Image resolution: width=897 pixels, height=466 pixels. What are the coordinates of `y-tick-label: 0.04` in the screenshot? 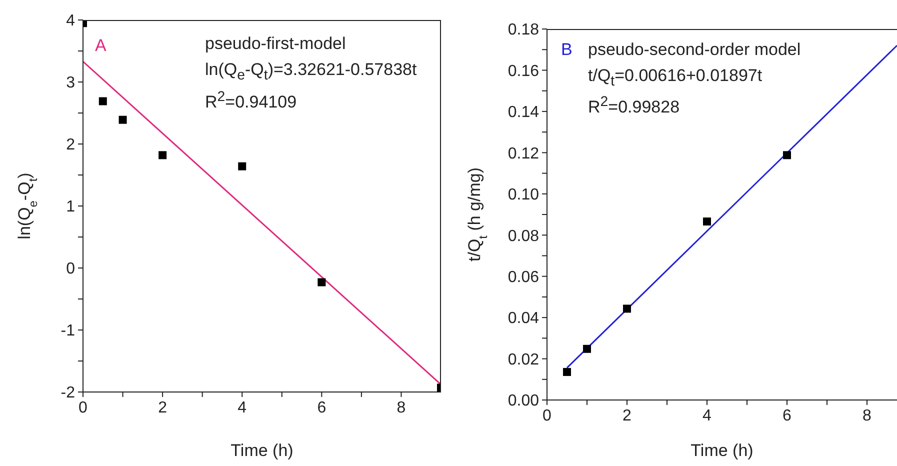 It's located at (524, 319).